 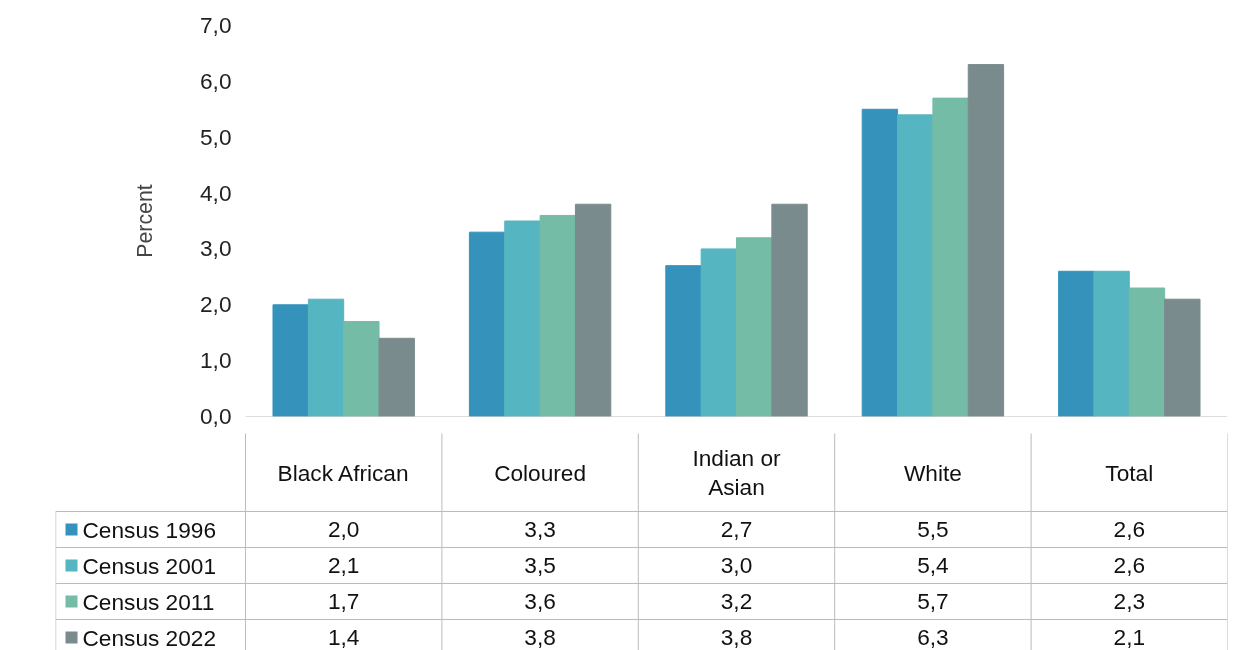 What do you see at coordinates (540, 601) in the screenshot?
I see `data-label: 3,6` at bounding box center [540, 601].